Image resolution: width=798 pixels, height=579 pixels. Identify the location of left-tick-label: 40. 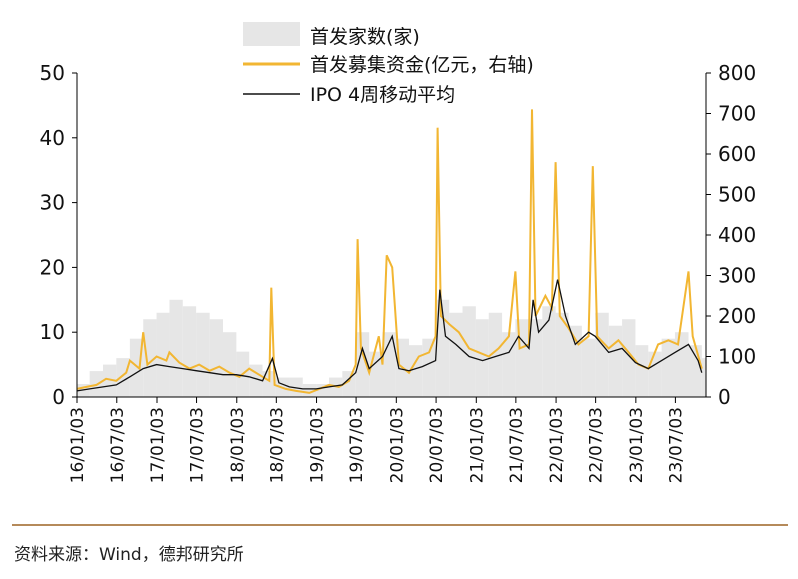
(52, 138).